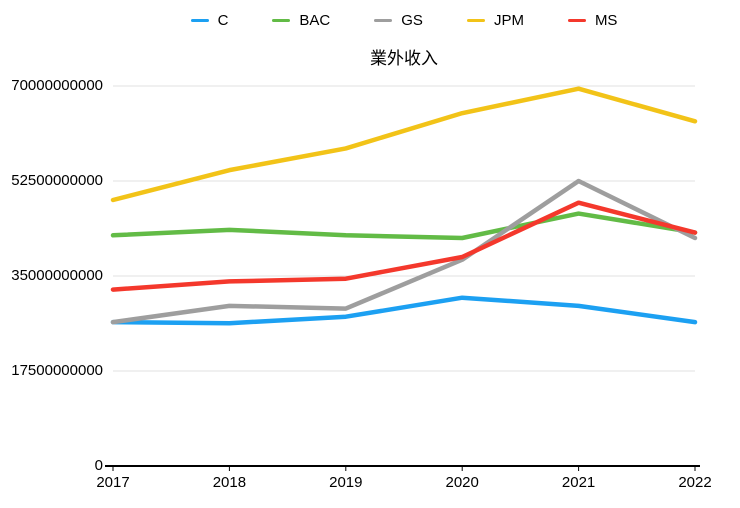  Describe the element at coordinates (606, 20) in the screenshot. I see `legend-label-MS: MS` at that location.